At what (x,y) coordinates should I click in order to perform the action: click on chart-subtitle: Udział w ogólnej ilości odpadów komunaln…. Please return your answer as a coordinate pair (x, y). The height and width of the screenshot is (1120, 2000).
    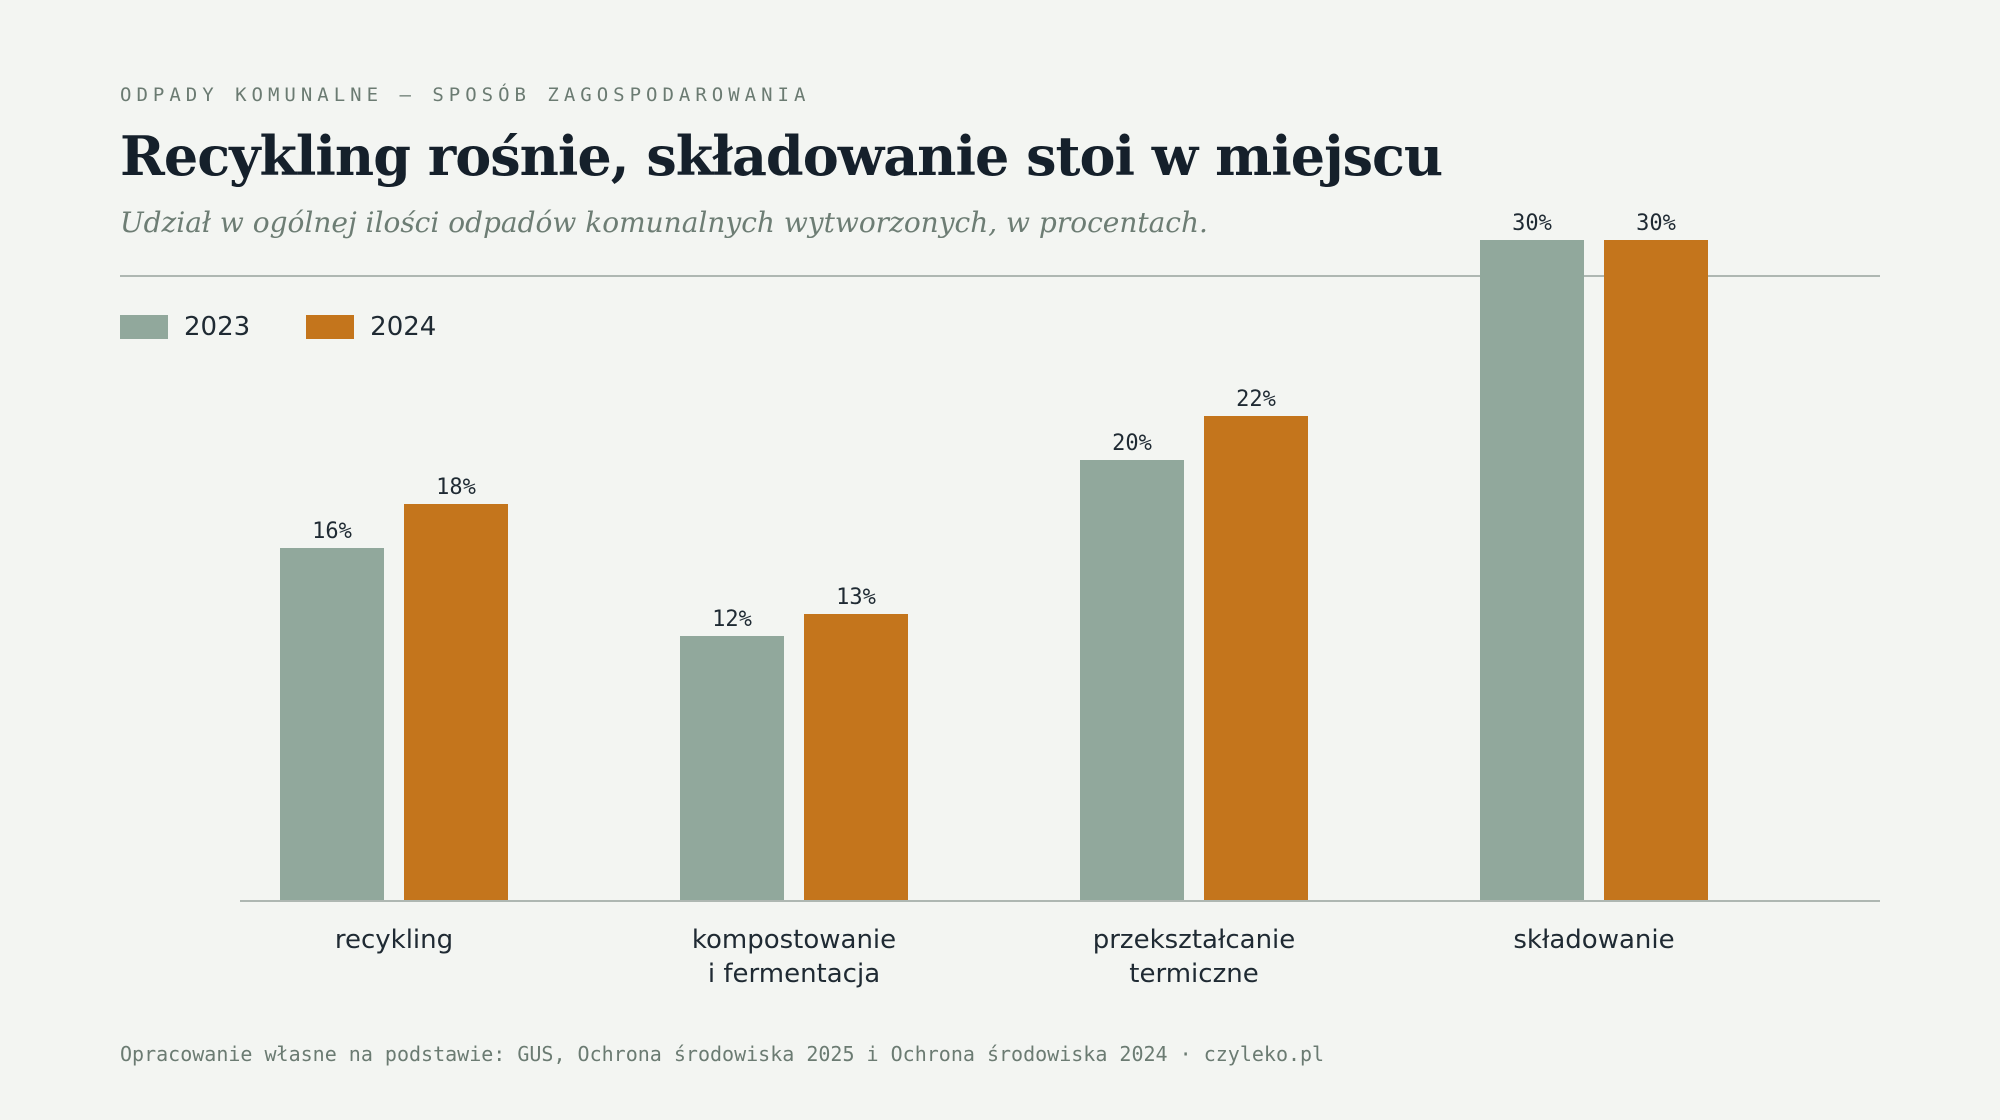
    Looking at the image, I should click on (664, 222).